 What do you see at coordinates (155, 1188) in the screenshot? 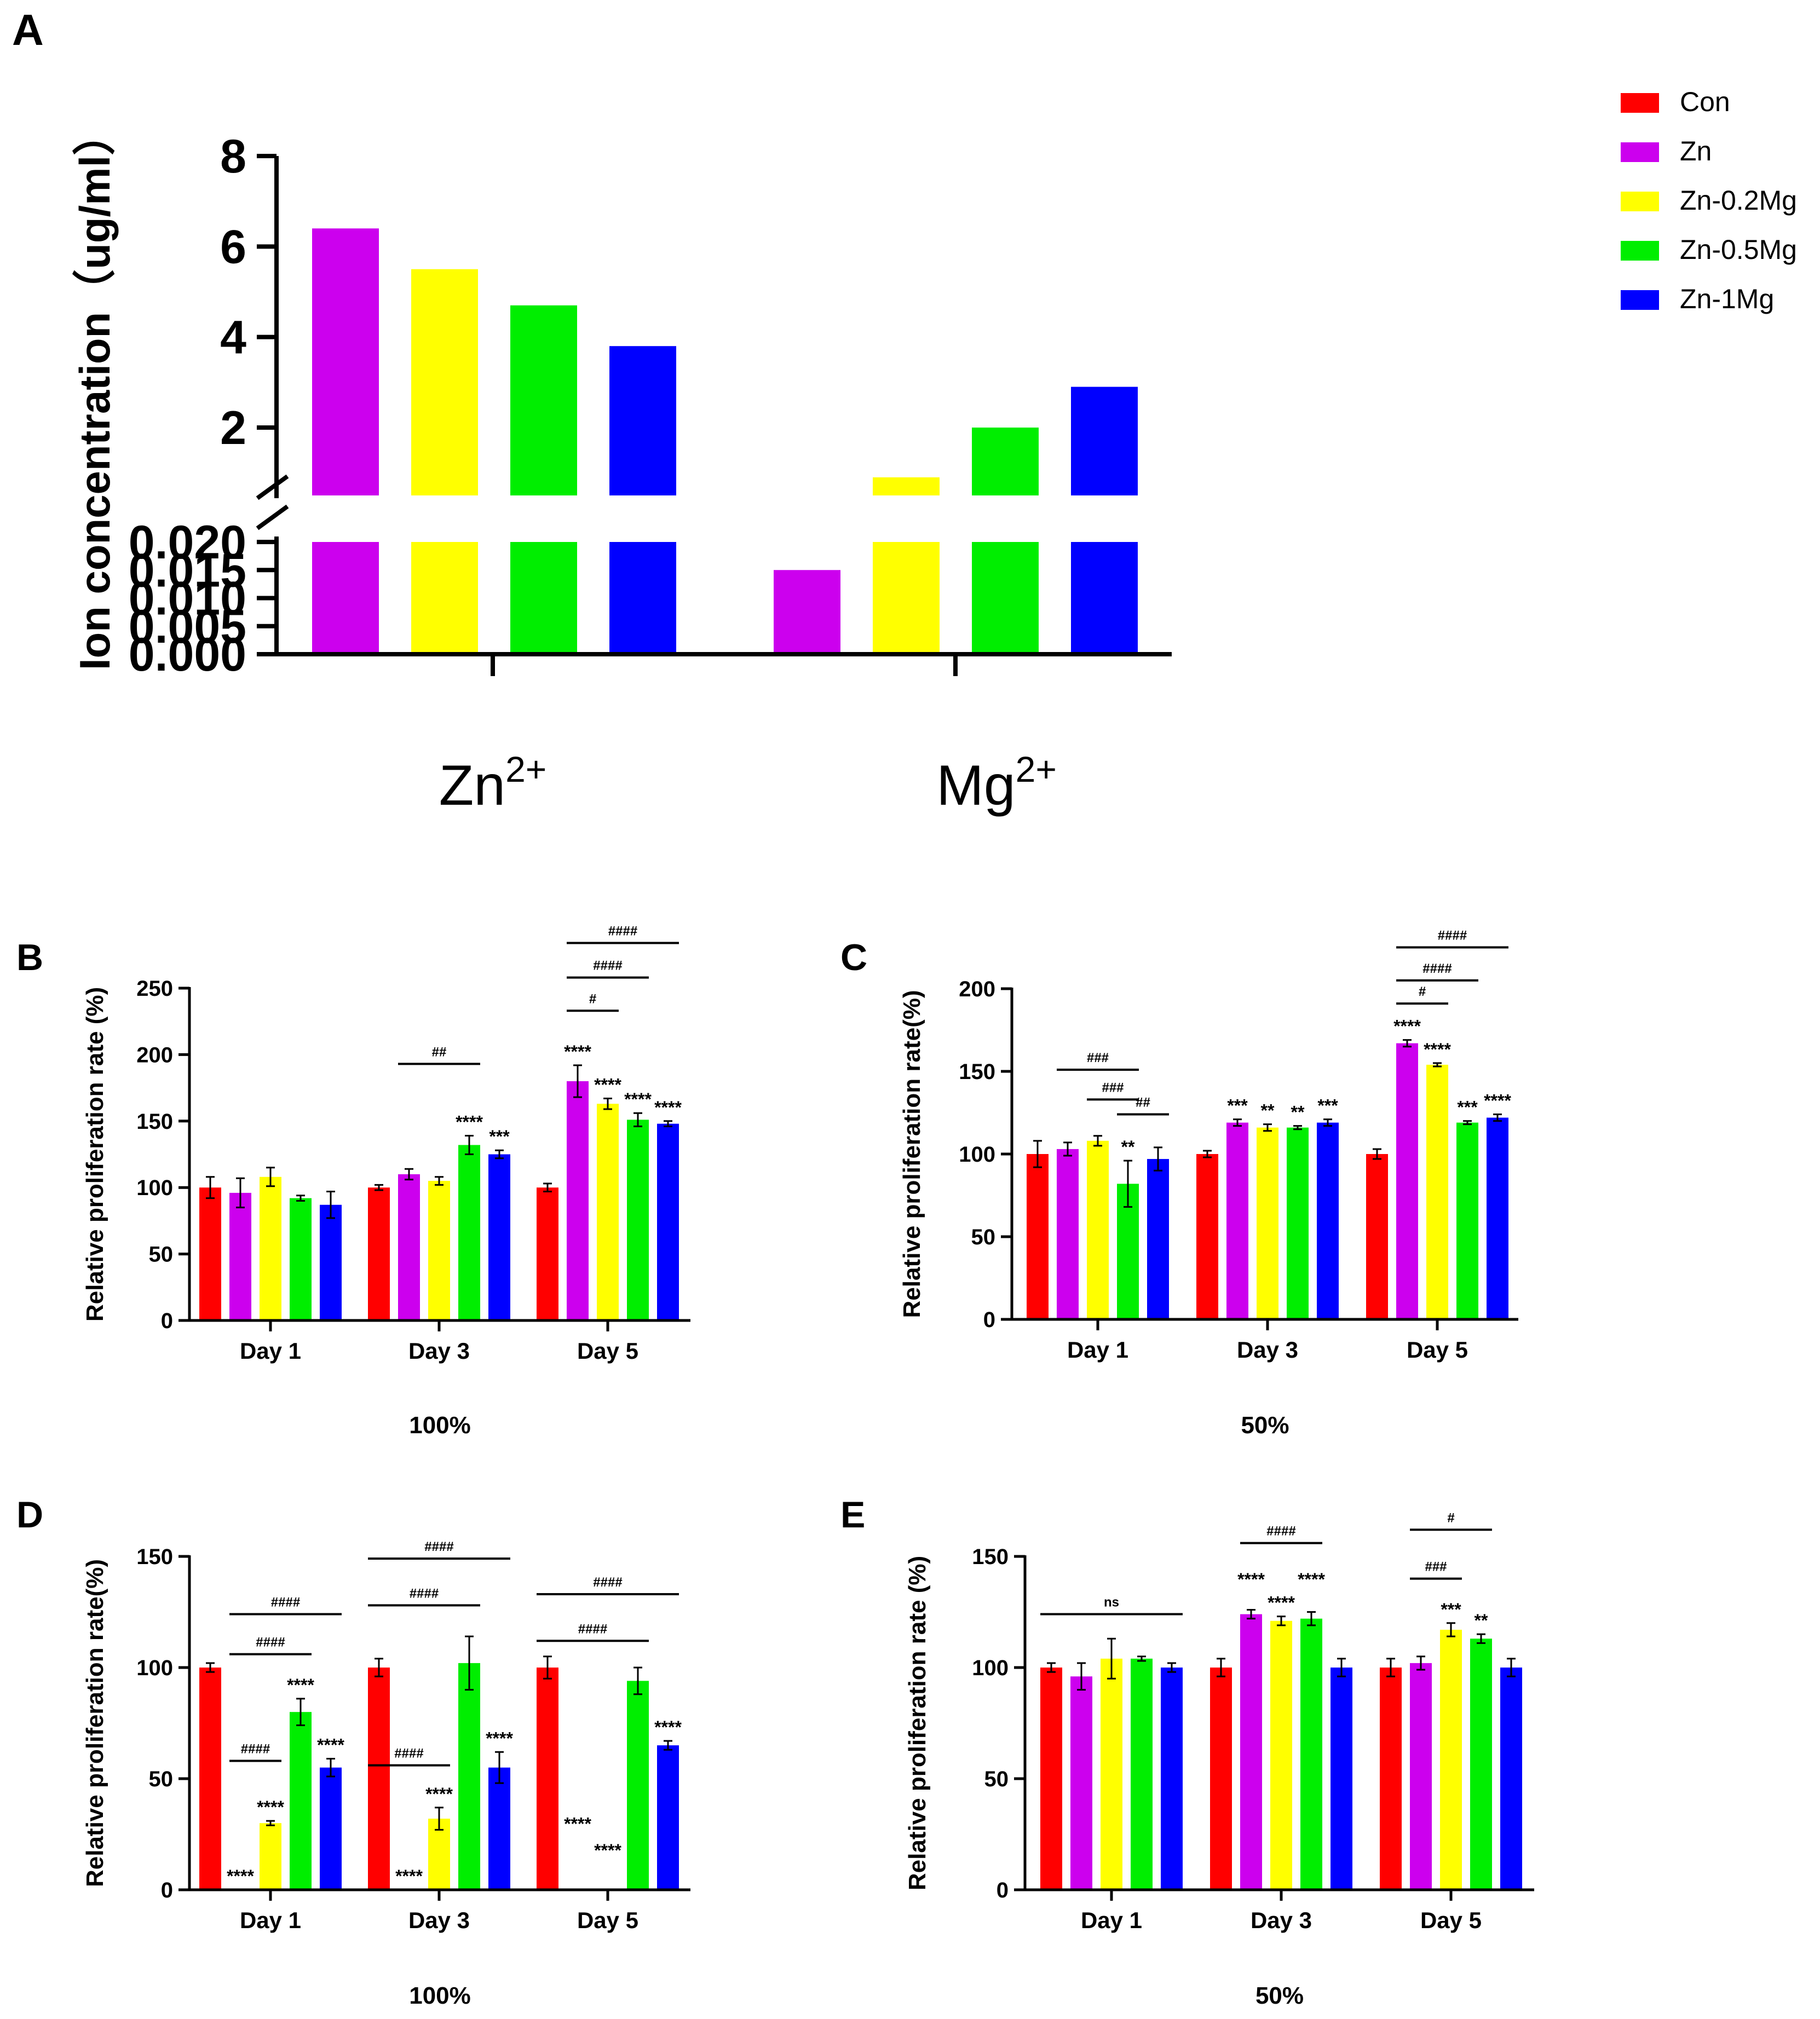
I see `y-tick-label: 100` at bounding box center [155, 1188].